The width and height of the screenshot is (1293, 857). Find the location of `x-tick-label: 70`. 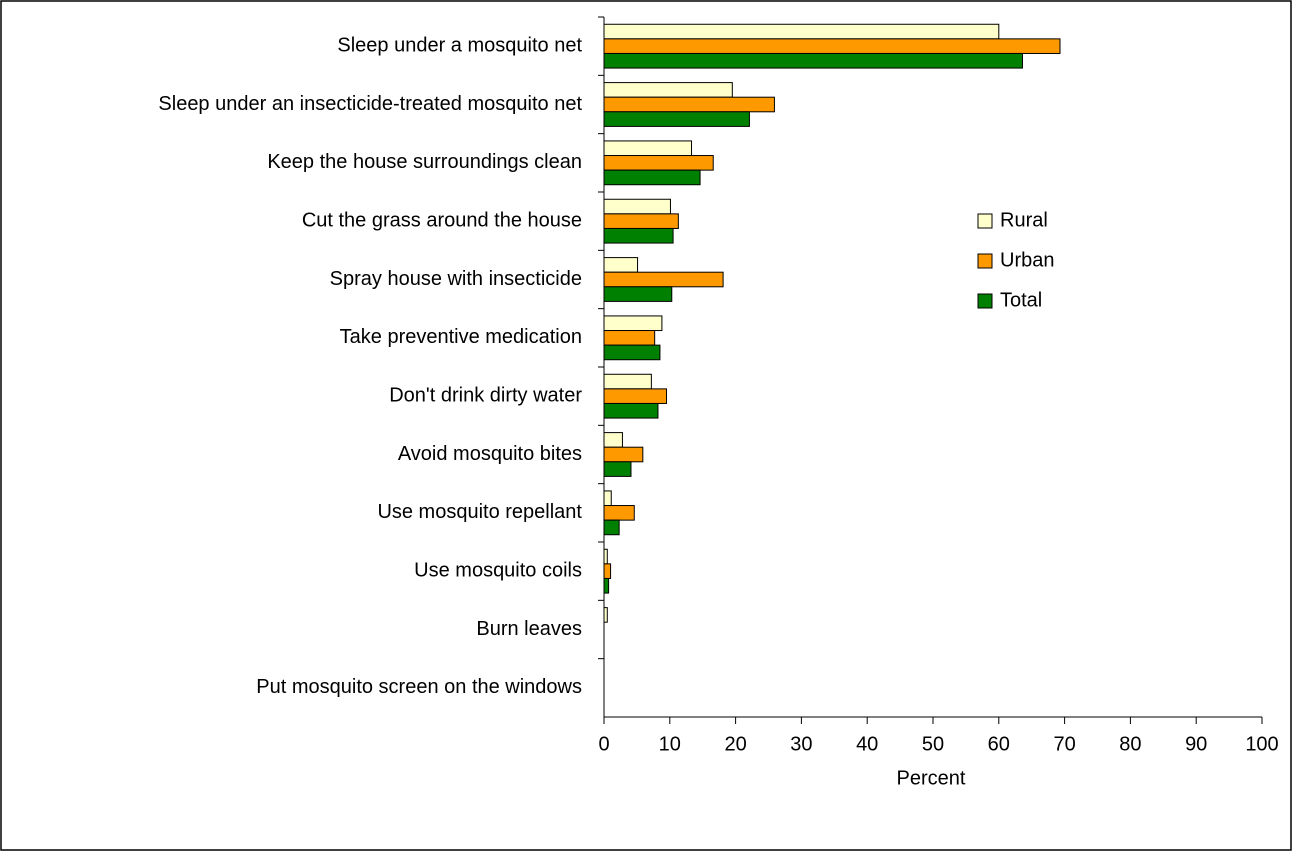

x-tick-label: 70 is located at coordinates (1064, 744).